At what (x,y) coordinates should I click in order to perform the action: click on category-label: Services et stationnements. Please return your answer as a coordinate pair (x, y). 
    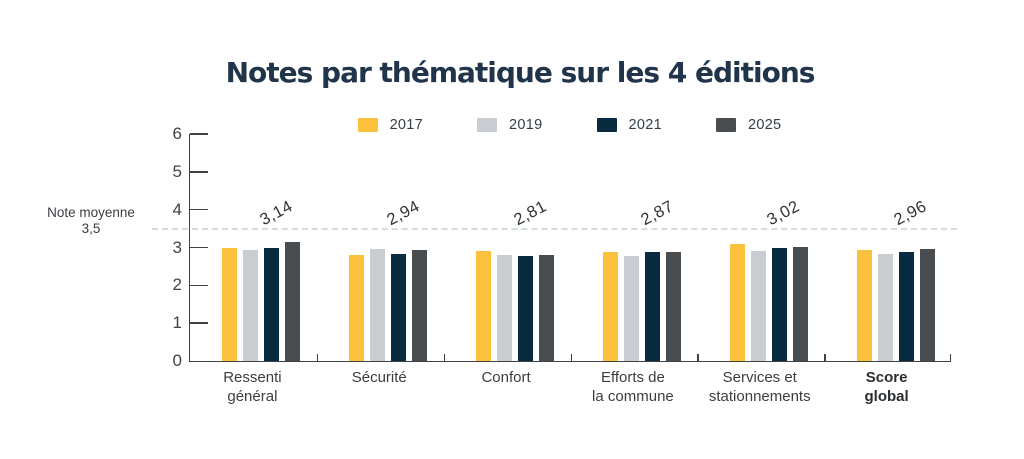
    Looking at the image, I should click on (759, 387).